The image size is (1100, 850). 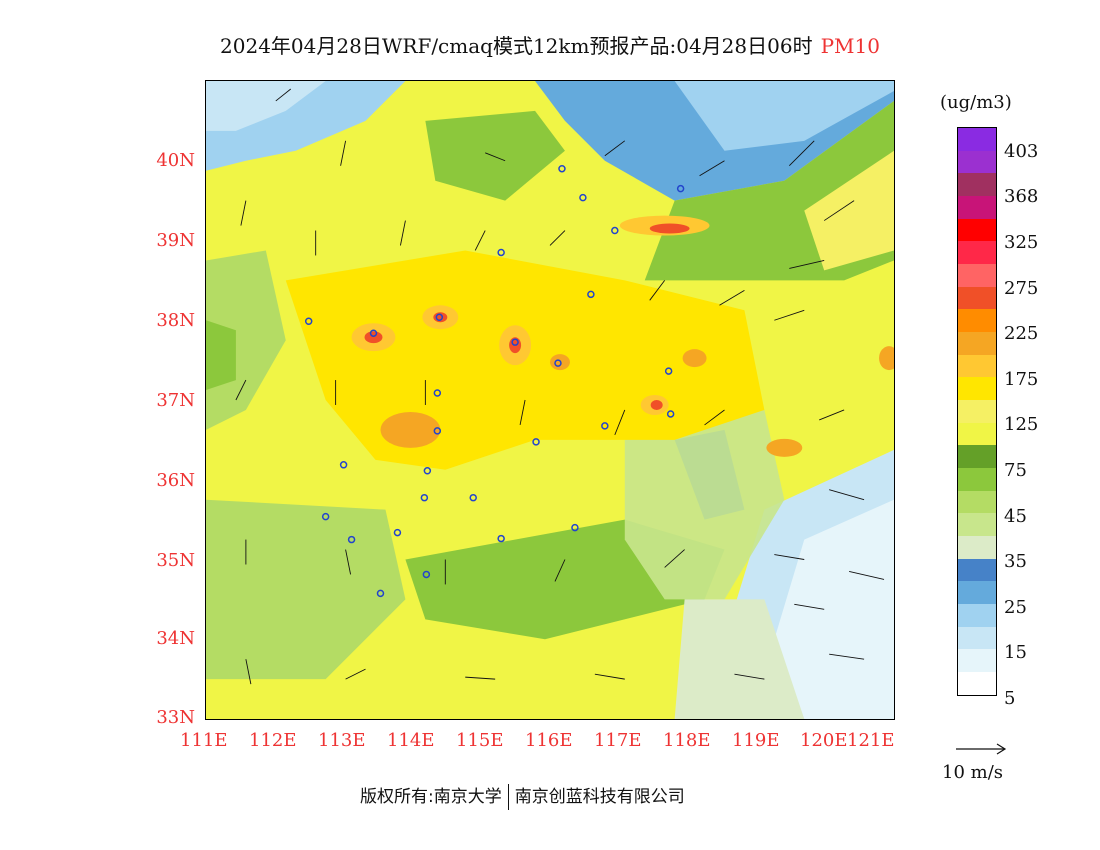 What do you see at coordinates (871, 740) in the screenshot?
I see `lon-label: 121E` at bounding box center [871, 740].